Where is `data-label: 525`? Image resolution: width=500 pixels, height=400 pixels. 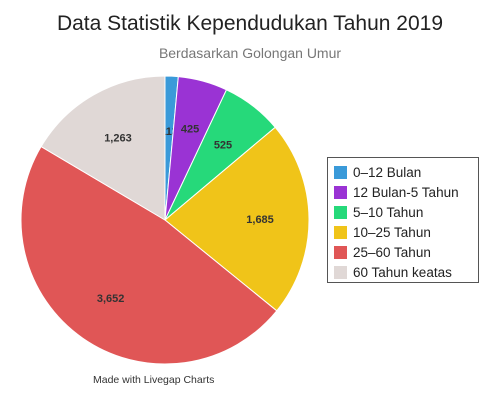
data-label: 525 is located at coordinates (223, 146).